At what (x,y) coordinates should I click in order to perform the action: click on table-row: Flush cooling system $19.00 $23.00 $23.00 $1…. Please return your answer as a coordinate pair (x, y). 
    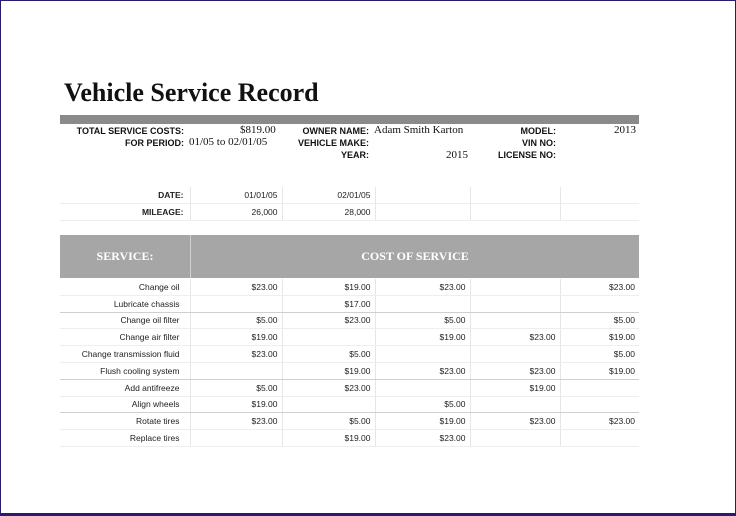
    Looking at the image, I should click on (349, 371).